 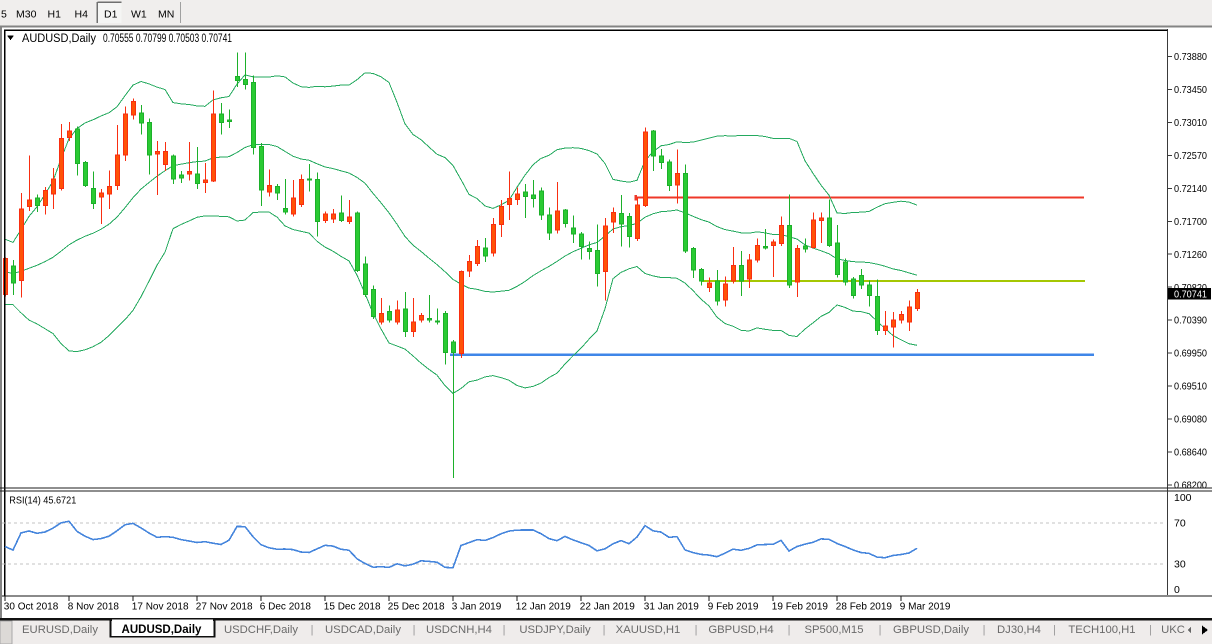 What do you see at coordinates (733, 607) in the screenshot?
I see `svg-text: 9 Feb 2019` at bounding box center [733, 607].